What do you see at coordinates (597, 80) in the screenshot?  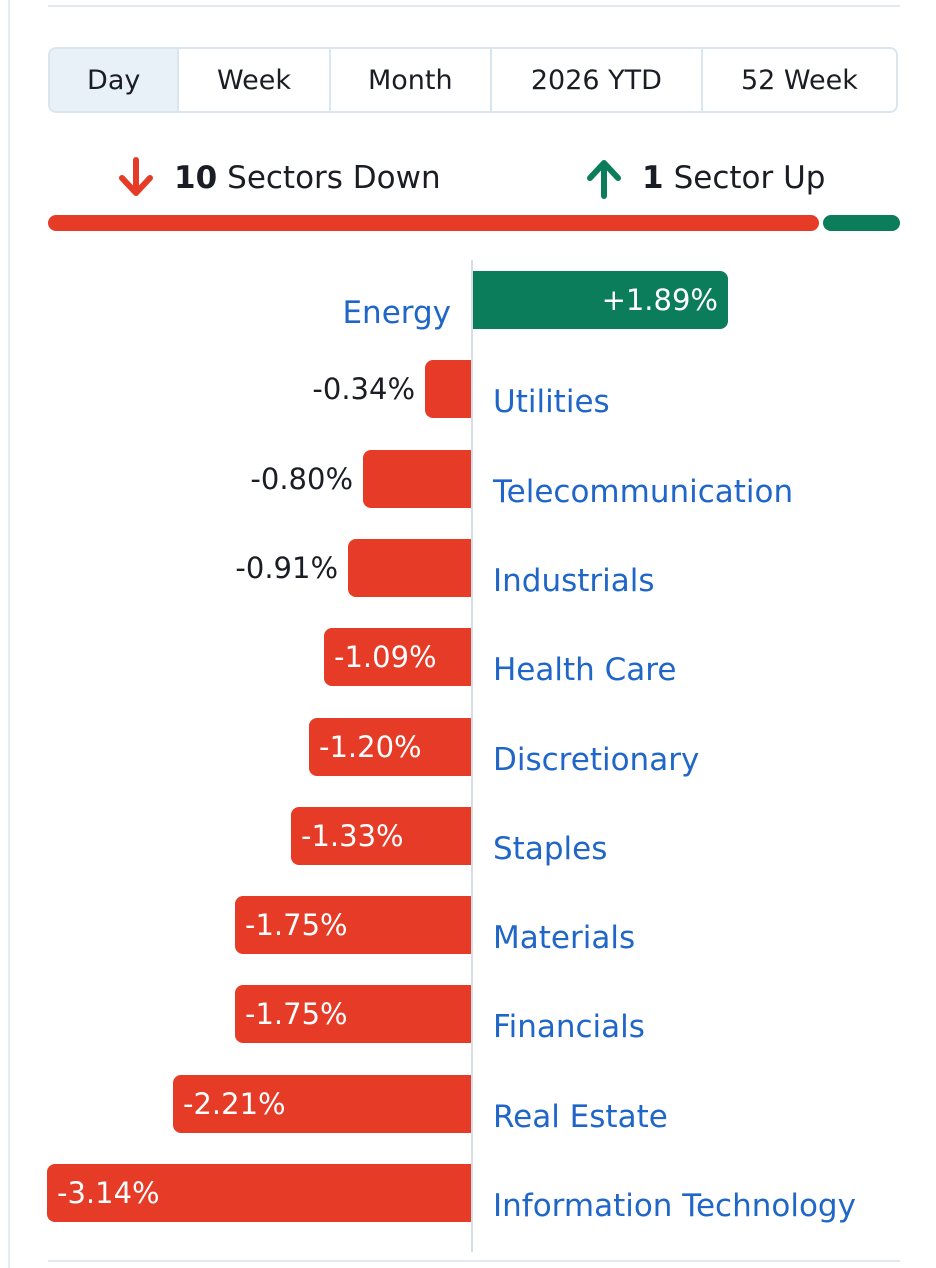 I see `tab-2026-ytd: 2026 YTD` at bounding box center [597, 80].